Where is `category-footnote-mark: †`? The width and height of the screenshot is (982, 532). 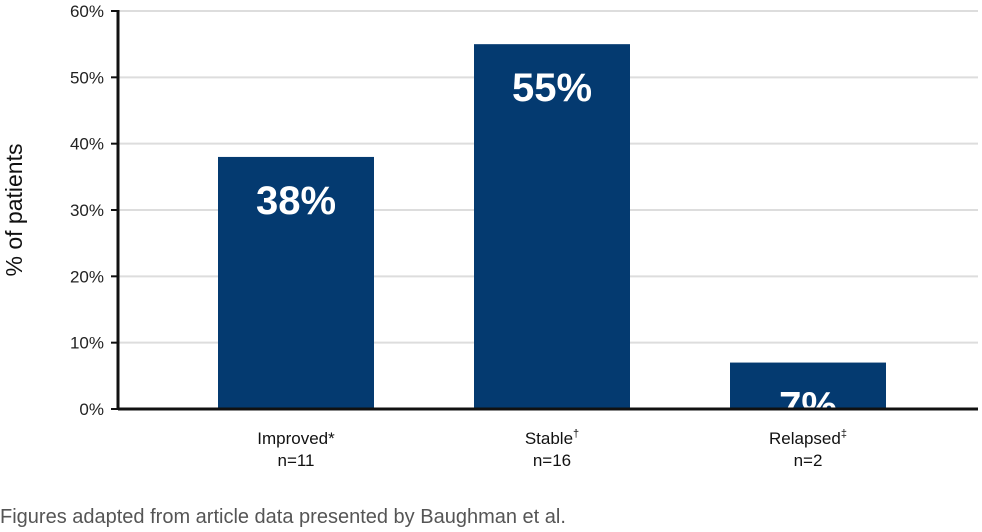 category-footnote-mark: † is located at coordinates (576, 434).